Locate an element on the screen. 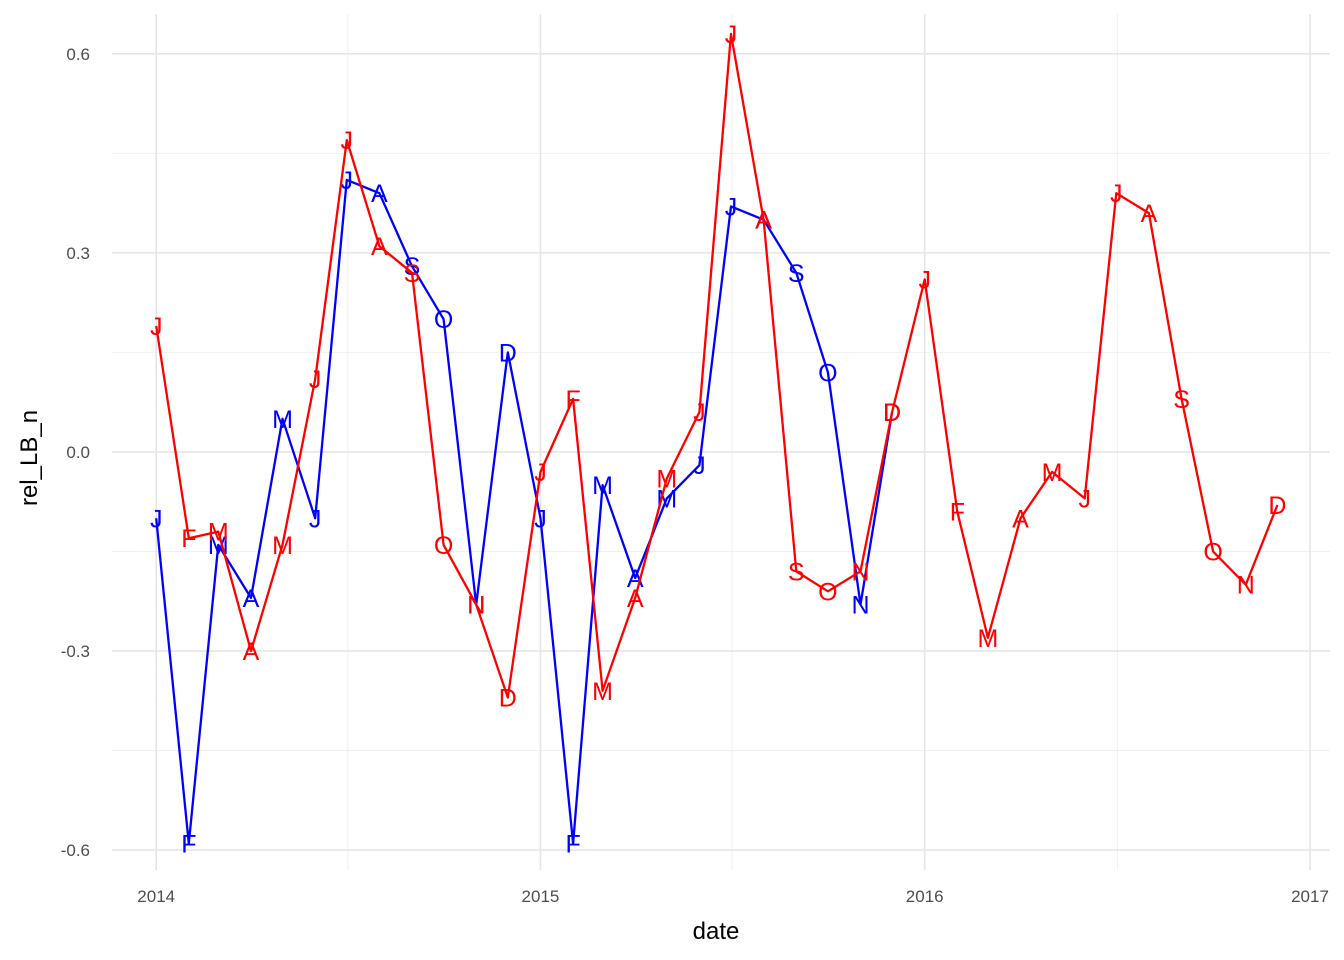  x-tick-label: 2017 is located at coordinates (1310, 896).